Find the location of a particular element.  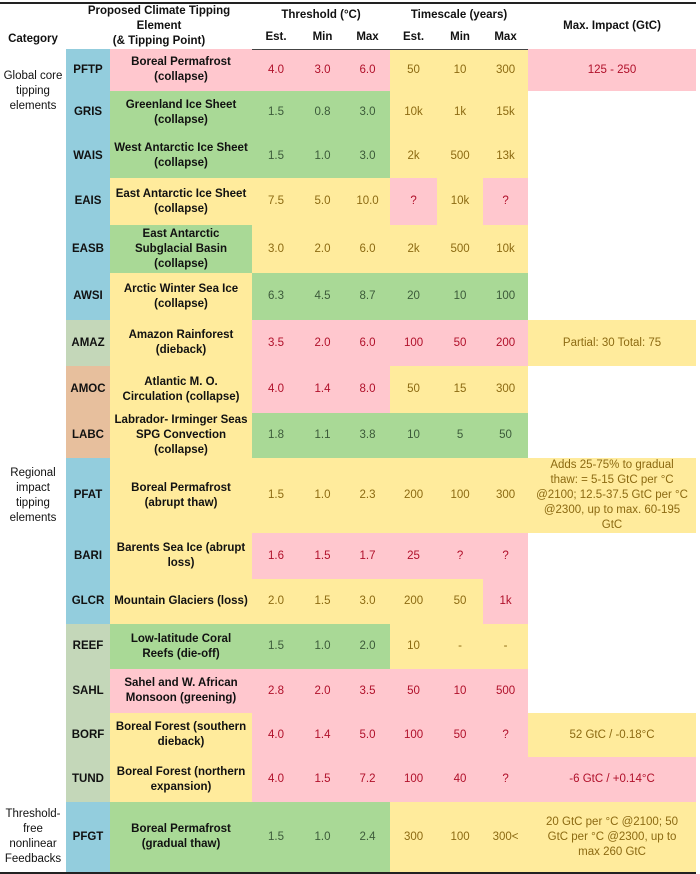

threshold-max: 3.5 is located at coordinates (368, 691).